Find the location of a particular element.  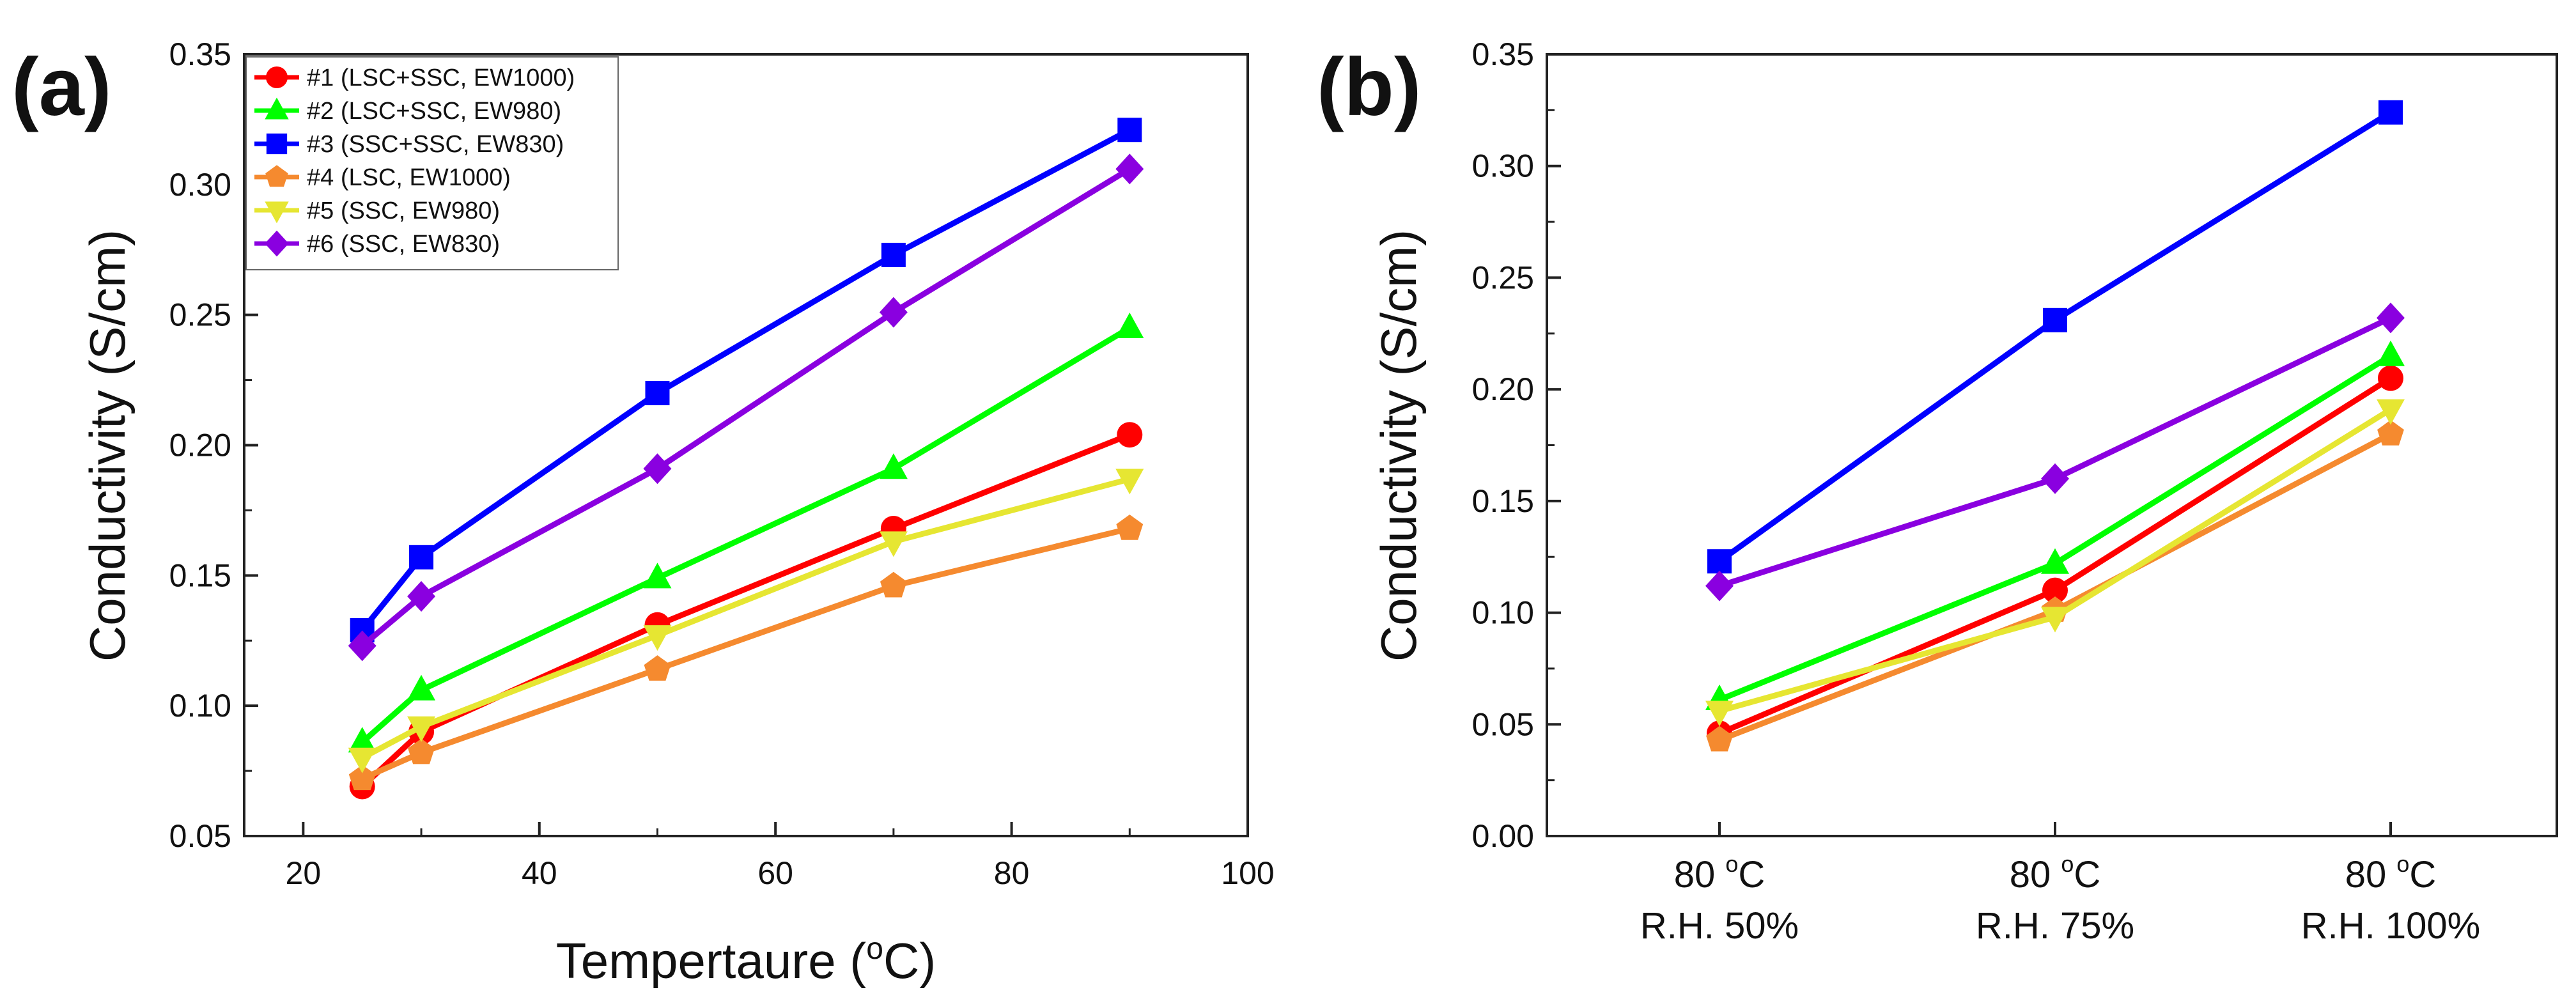

panel-a-y-tick-label: 0.15 is located at coordinates (200, 575).